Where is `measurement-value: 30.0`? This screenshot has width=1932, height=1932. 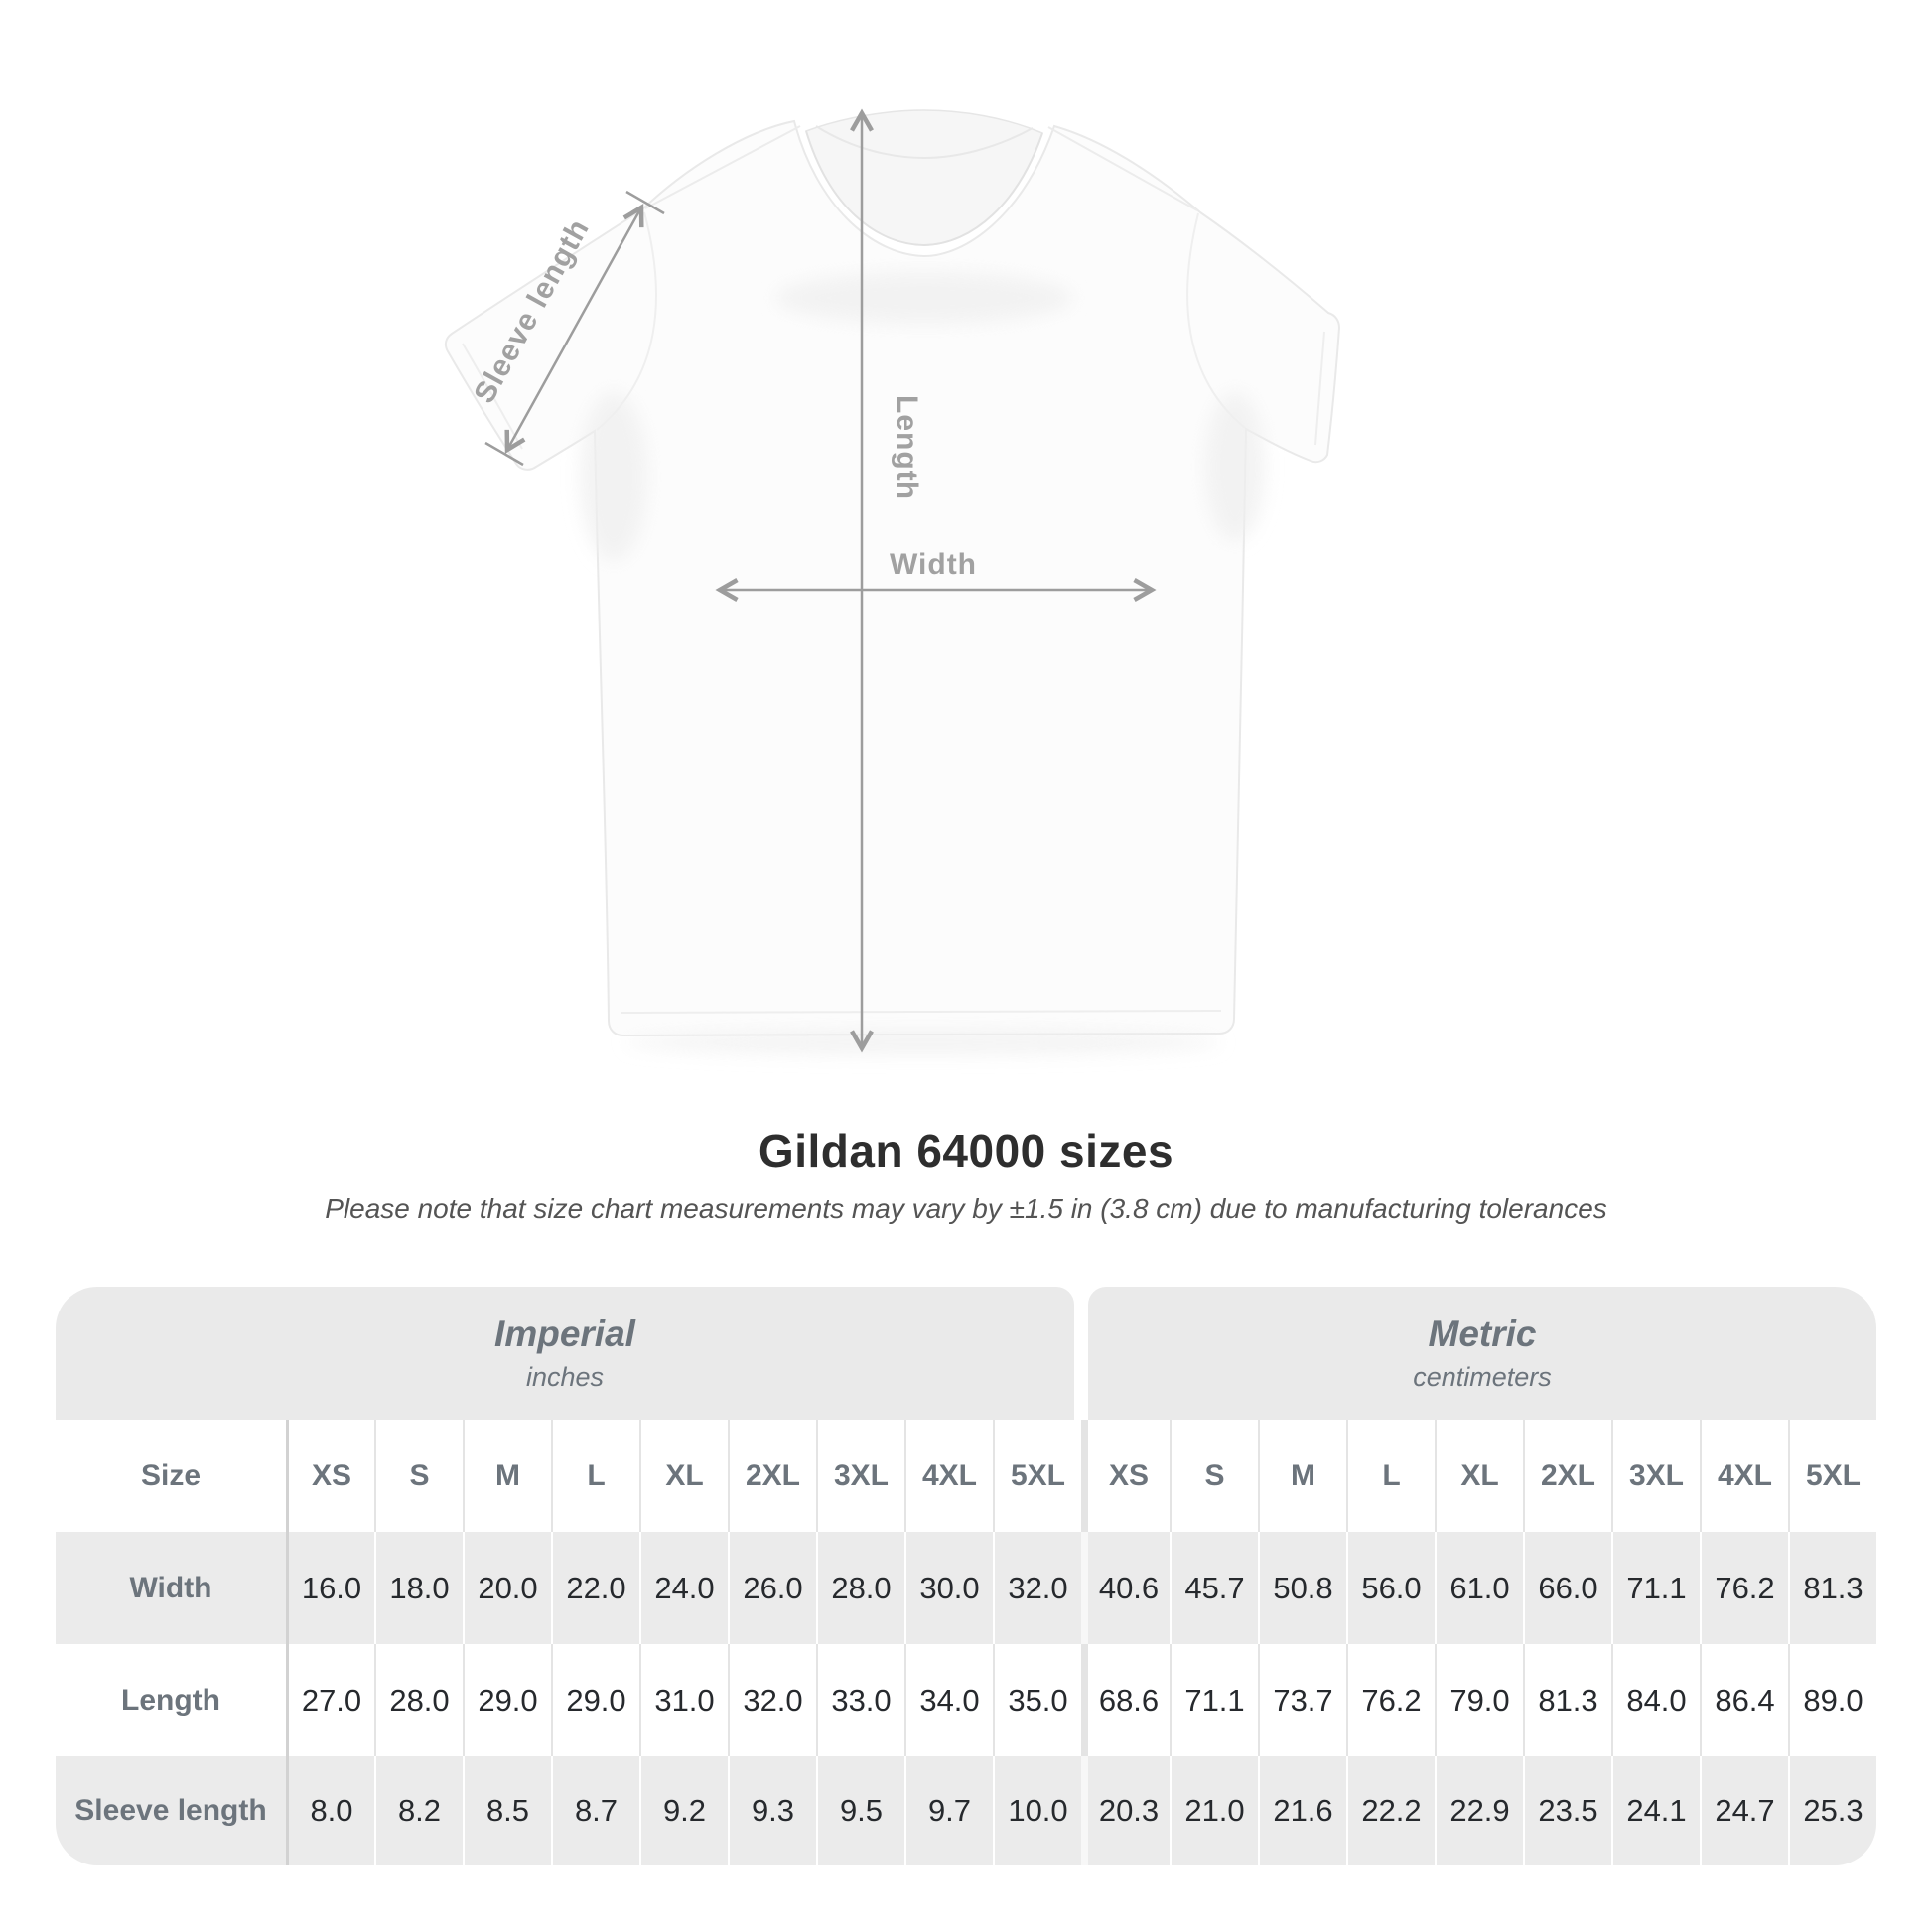
measurement-value: 30.0 is located at coordinates (949, 1588).